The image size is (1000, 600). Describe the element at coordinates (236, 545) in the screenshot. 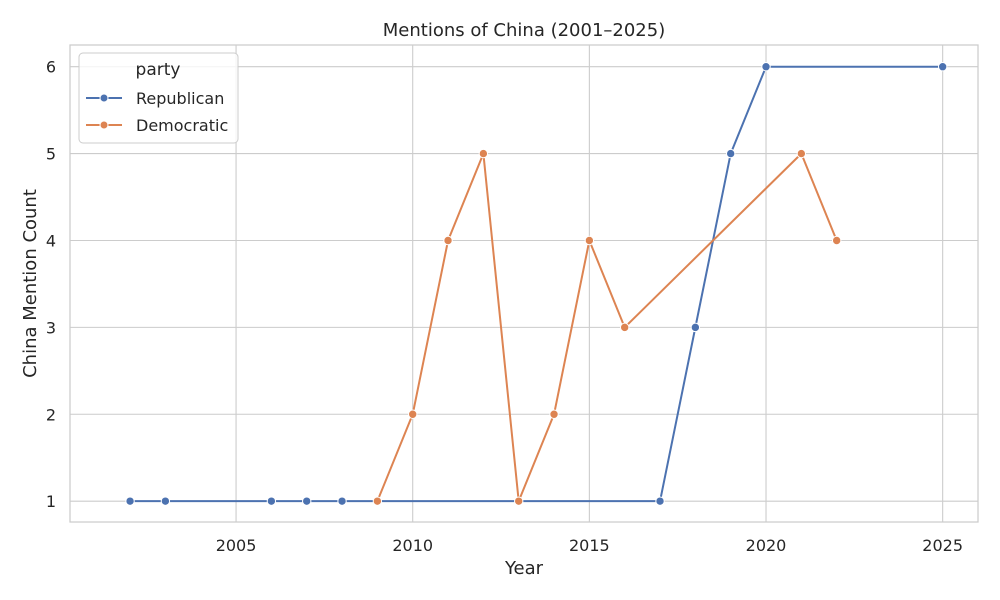

I see `x-tick-label: 2005` at that location.